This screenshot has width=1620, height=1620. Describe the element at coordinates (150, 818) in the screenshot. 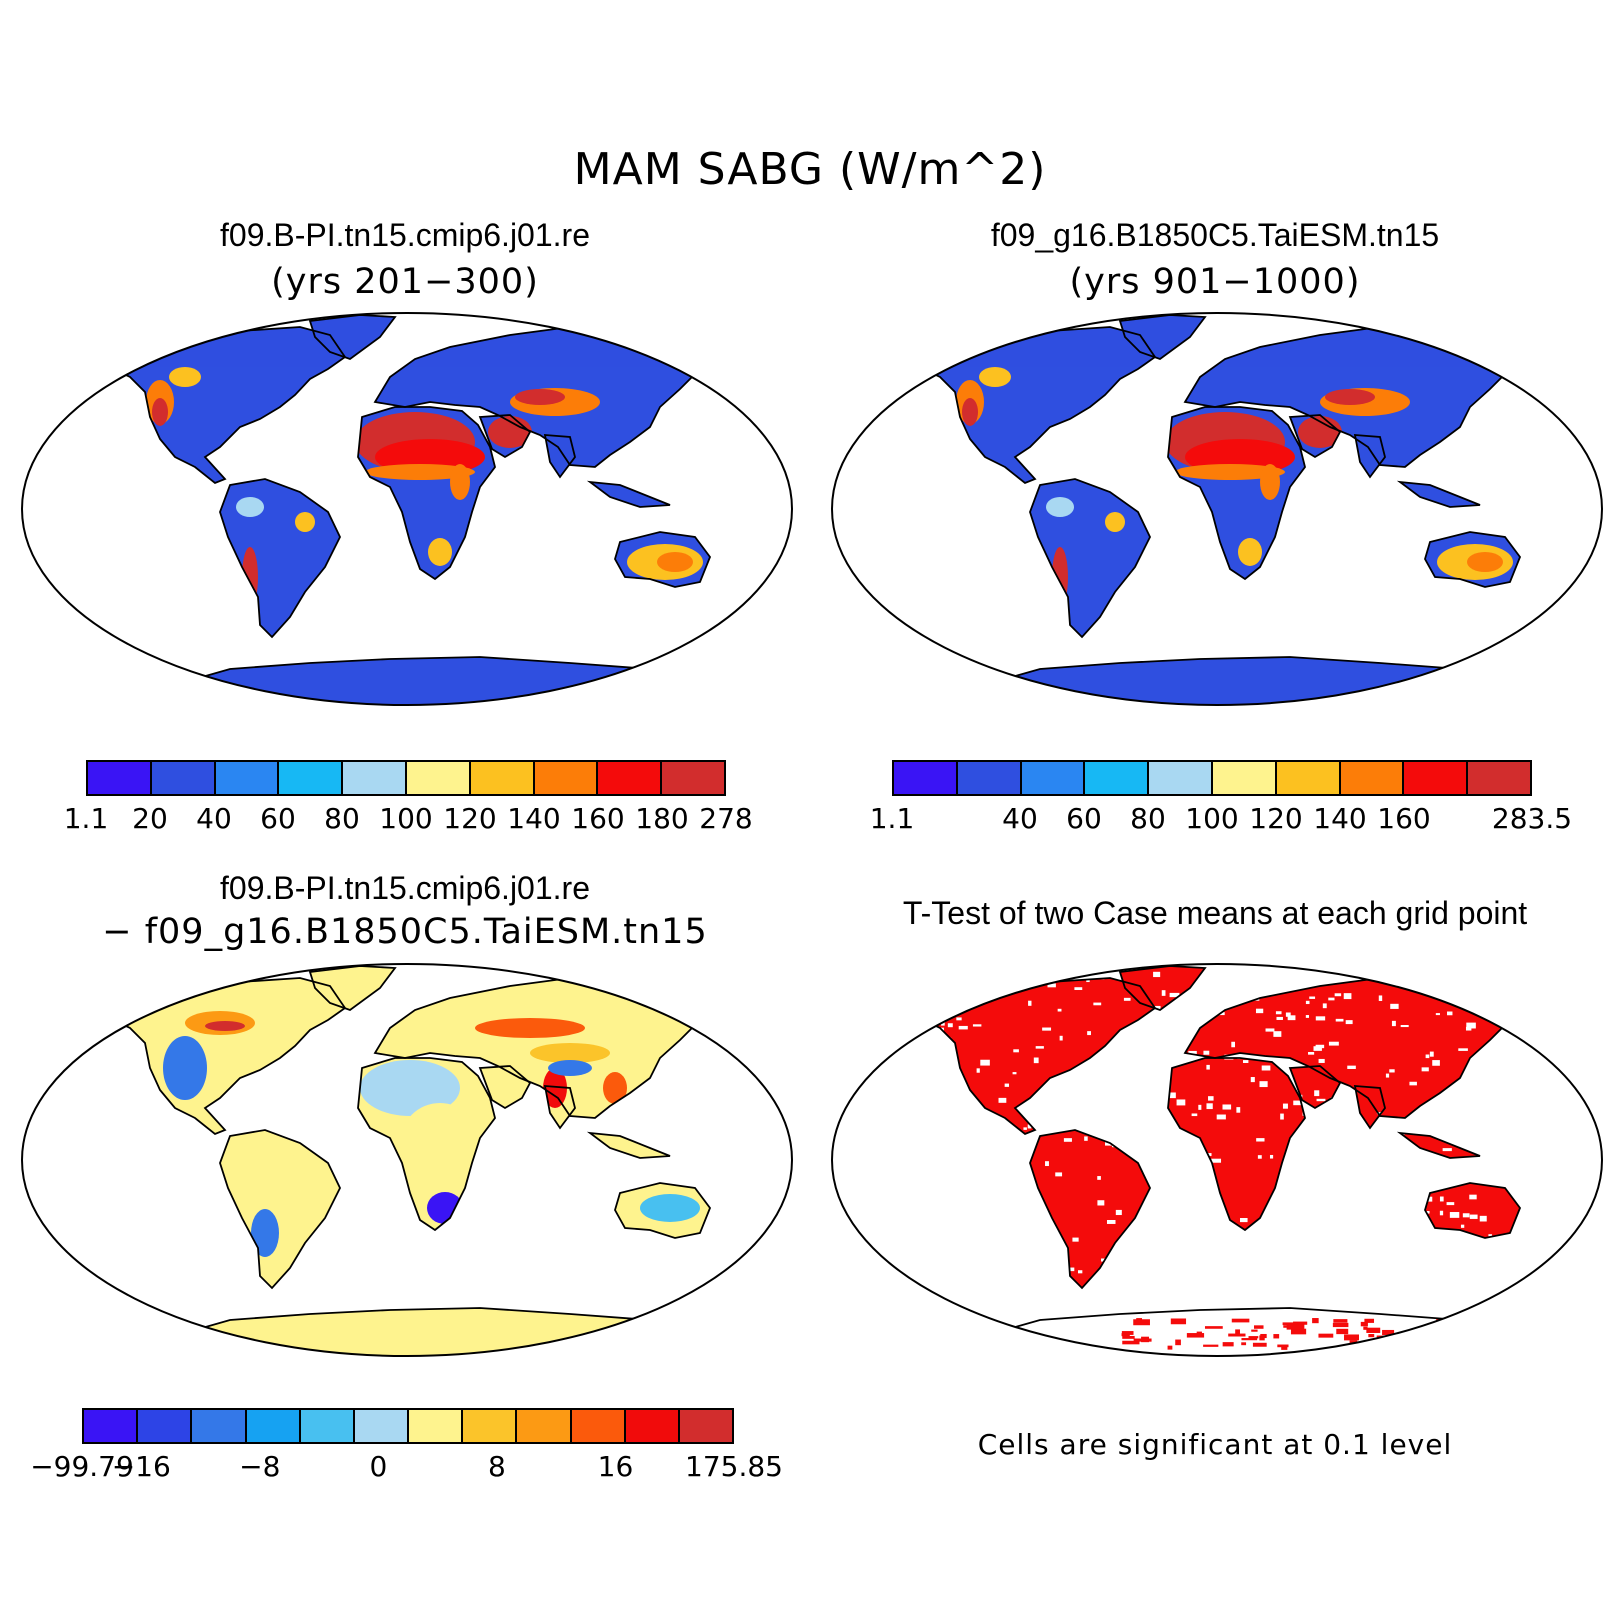

I see `colorbar-case1-tick-label: 20` at that location.